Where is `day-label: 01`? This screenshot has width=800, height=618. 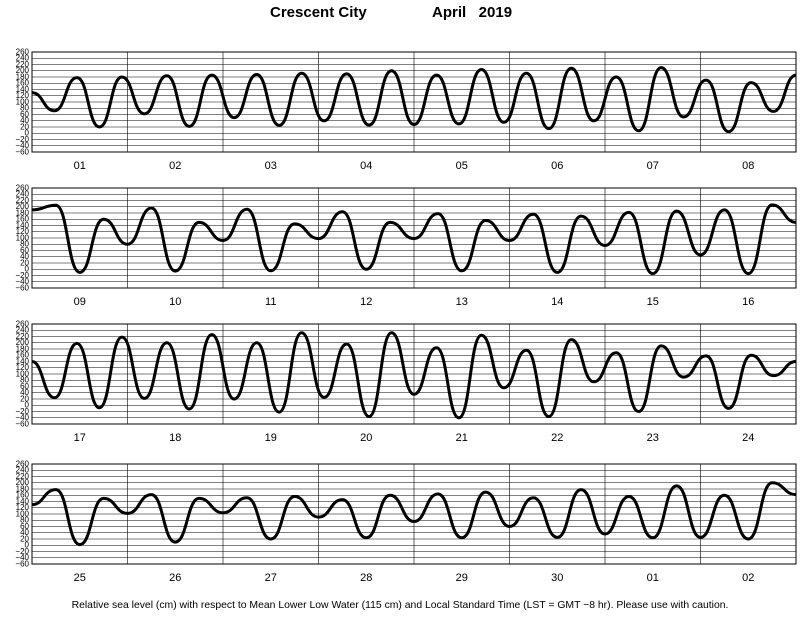 day-label: 01 is located at coordinates (80, 166).